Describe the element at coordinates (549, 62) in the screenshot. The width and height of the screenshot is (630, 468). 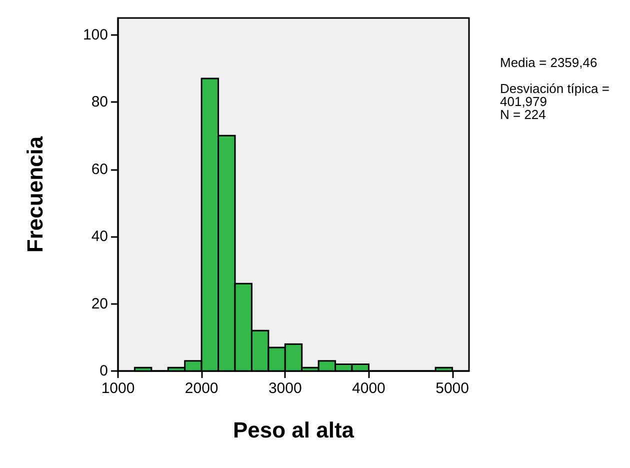
I see `text: Media = 2359,46` at that location.